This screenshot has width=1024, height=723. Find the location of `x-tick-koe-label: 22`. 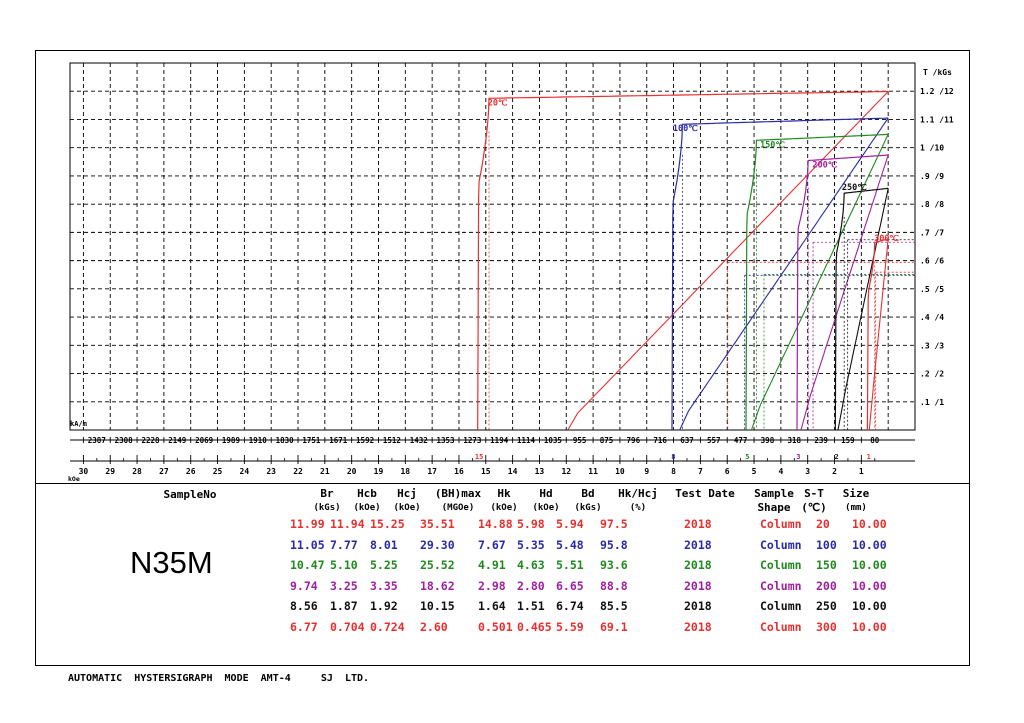

x-tick-koe-label: 22 is located at coordinates (298, 471).